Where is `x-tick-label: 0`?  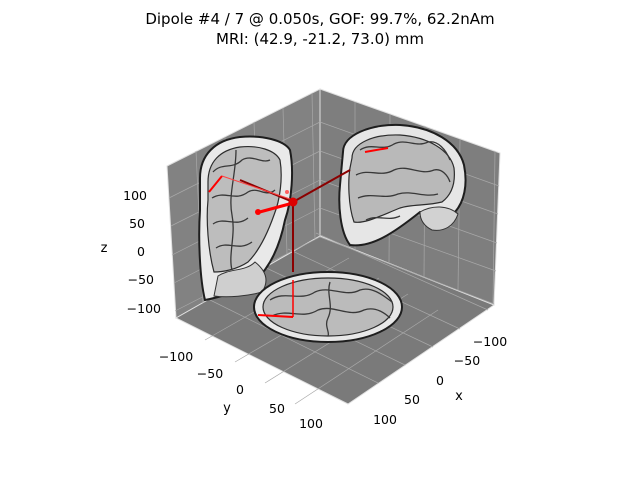
x-tick-label: 0 is located at coordinates (440, 380).